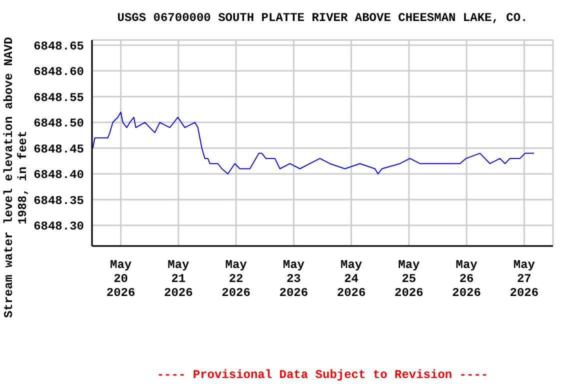 This screenshot has width=576, height=384. What do you see at coordinates (59, 149) in the screenshot?
I see `y-tick-label: 6848.45` at bounding box center [59, 149].